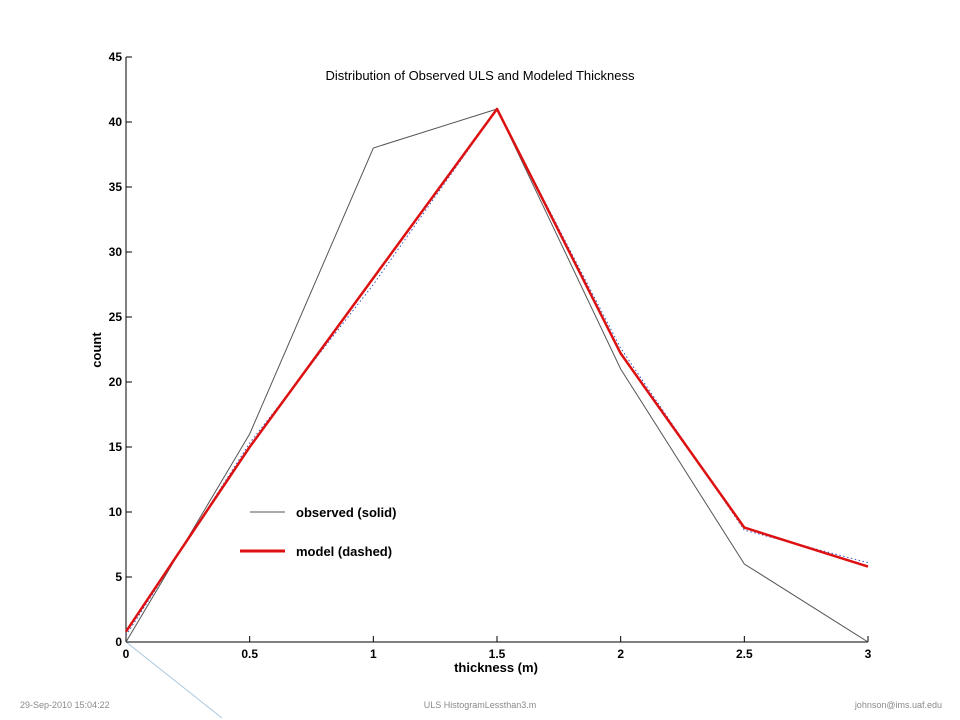  Describe the element at coordinates (116, 57) in the screenshot. I see `y-tick-label: 45` at that location.